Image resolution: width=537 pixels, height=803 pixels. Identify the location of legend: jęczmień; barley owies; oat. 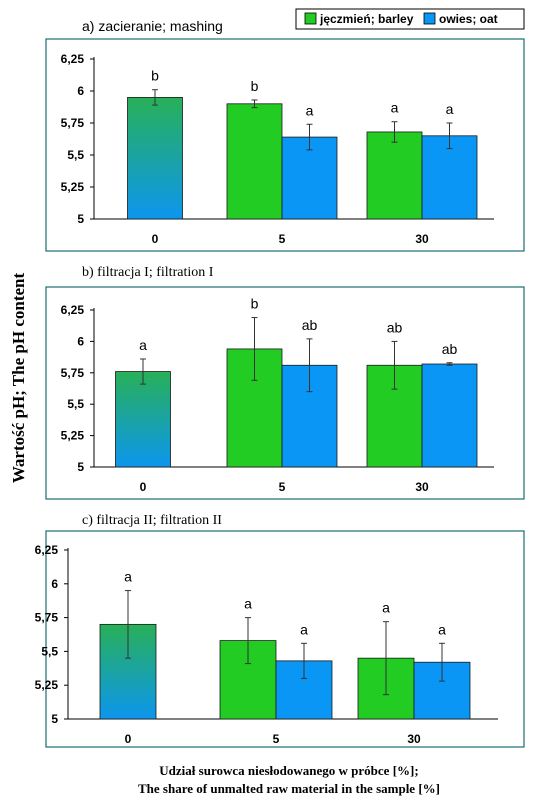
(410, 19).